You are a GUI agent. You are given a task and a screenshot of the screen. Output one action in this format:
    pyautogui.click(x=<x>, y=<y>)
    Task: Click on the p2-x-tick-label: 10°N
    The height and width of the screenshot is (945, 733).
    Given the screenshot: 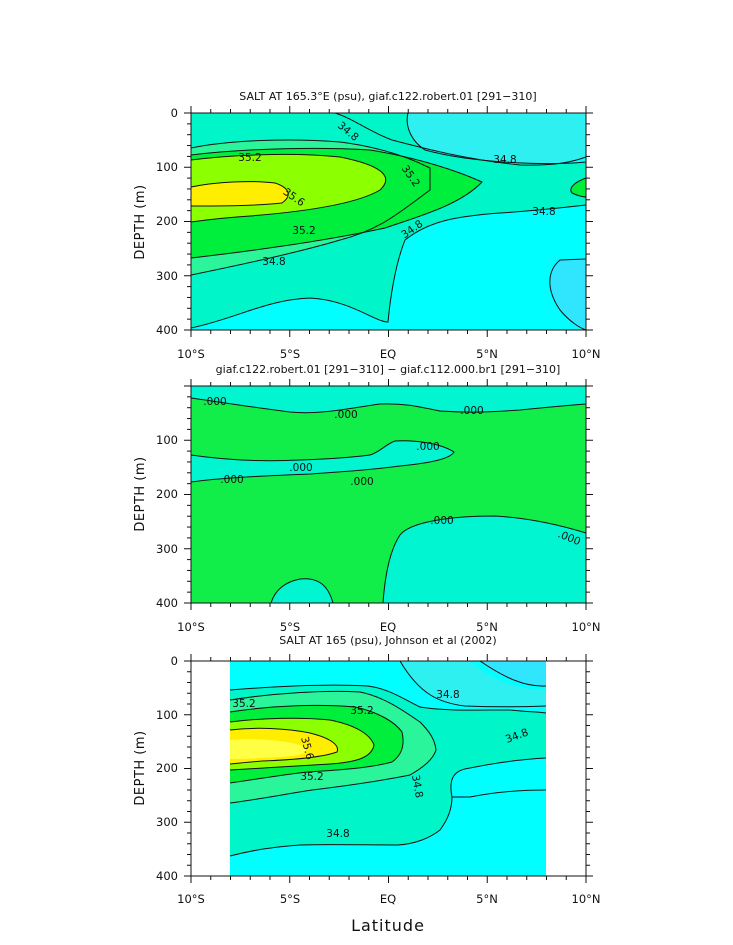 What is the action you would take?
    pyautogui.click(x=586, y=627)
    